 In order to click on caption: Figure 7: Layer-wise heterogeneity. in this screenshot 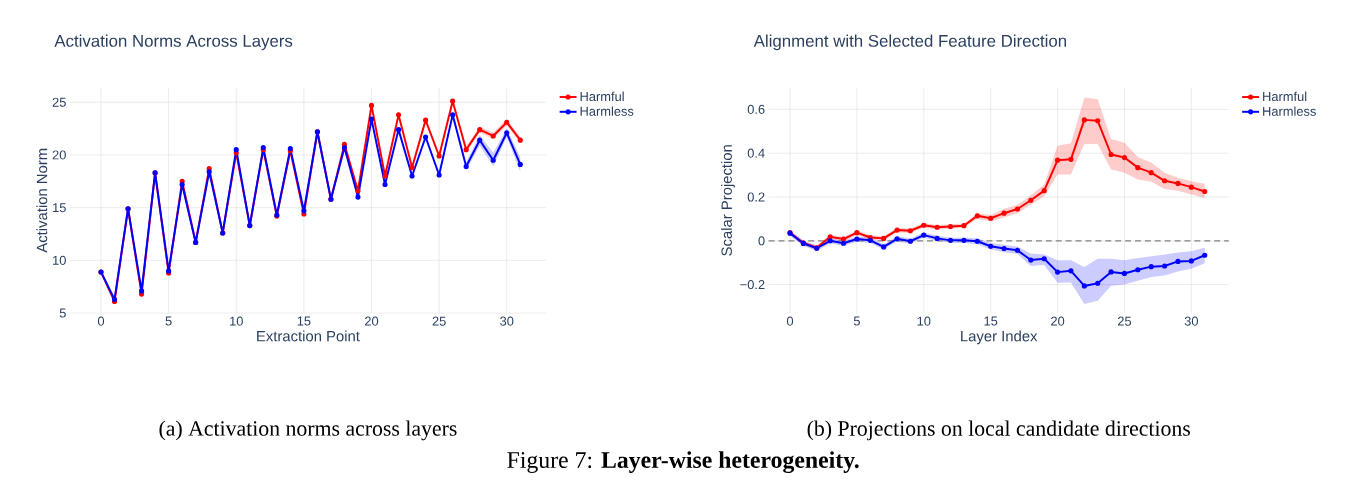, I will do `click(683, 462)`.